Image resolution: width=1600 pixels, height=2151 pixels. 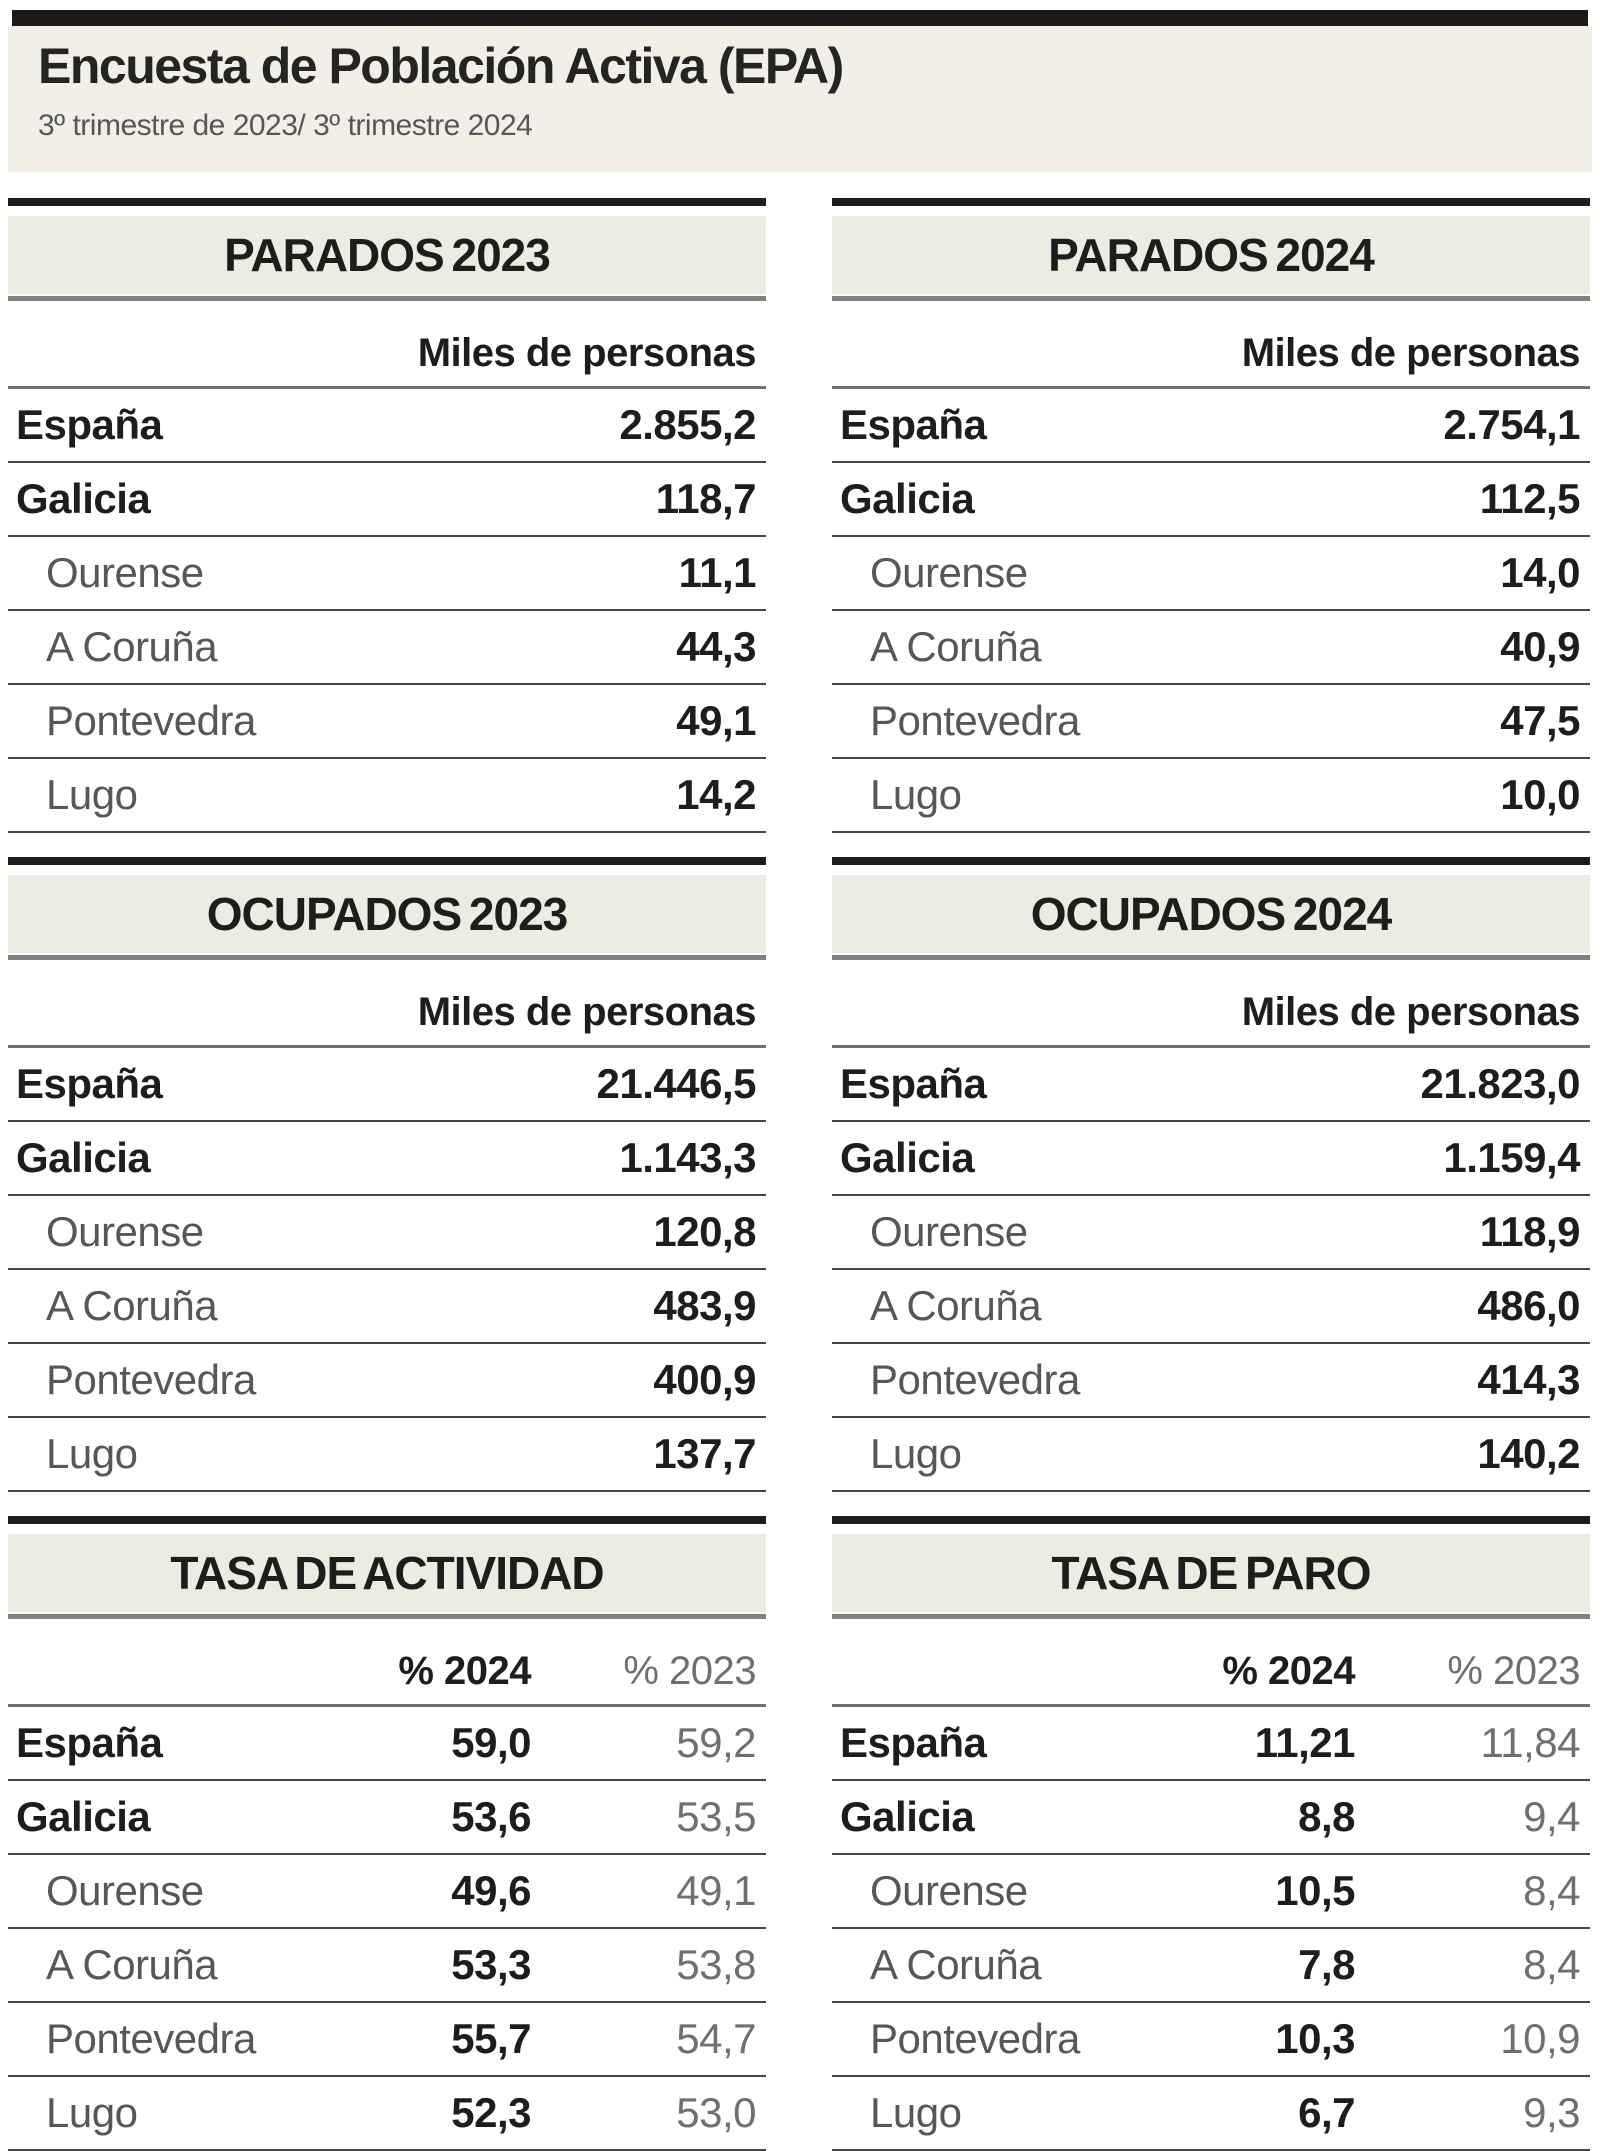 I want to click on row-value-2023: 53,0, so click(x=716, y=2112).